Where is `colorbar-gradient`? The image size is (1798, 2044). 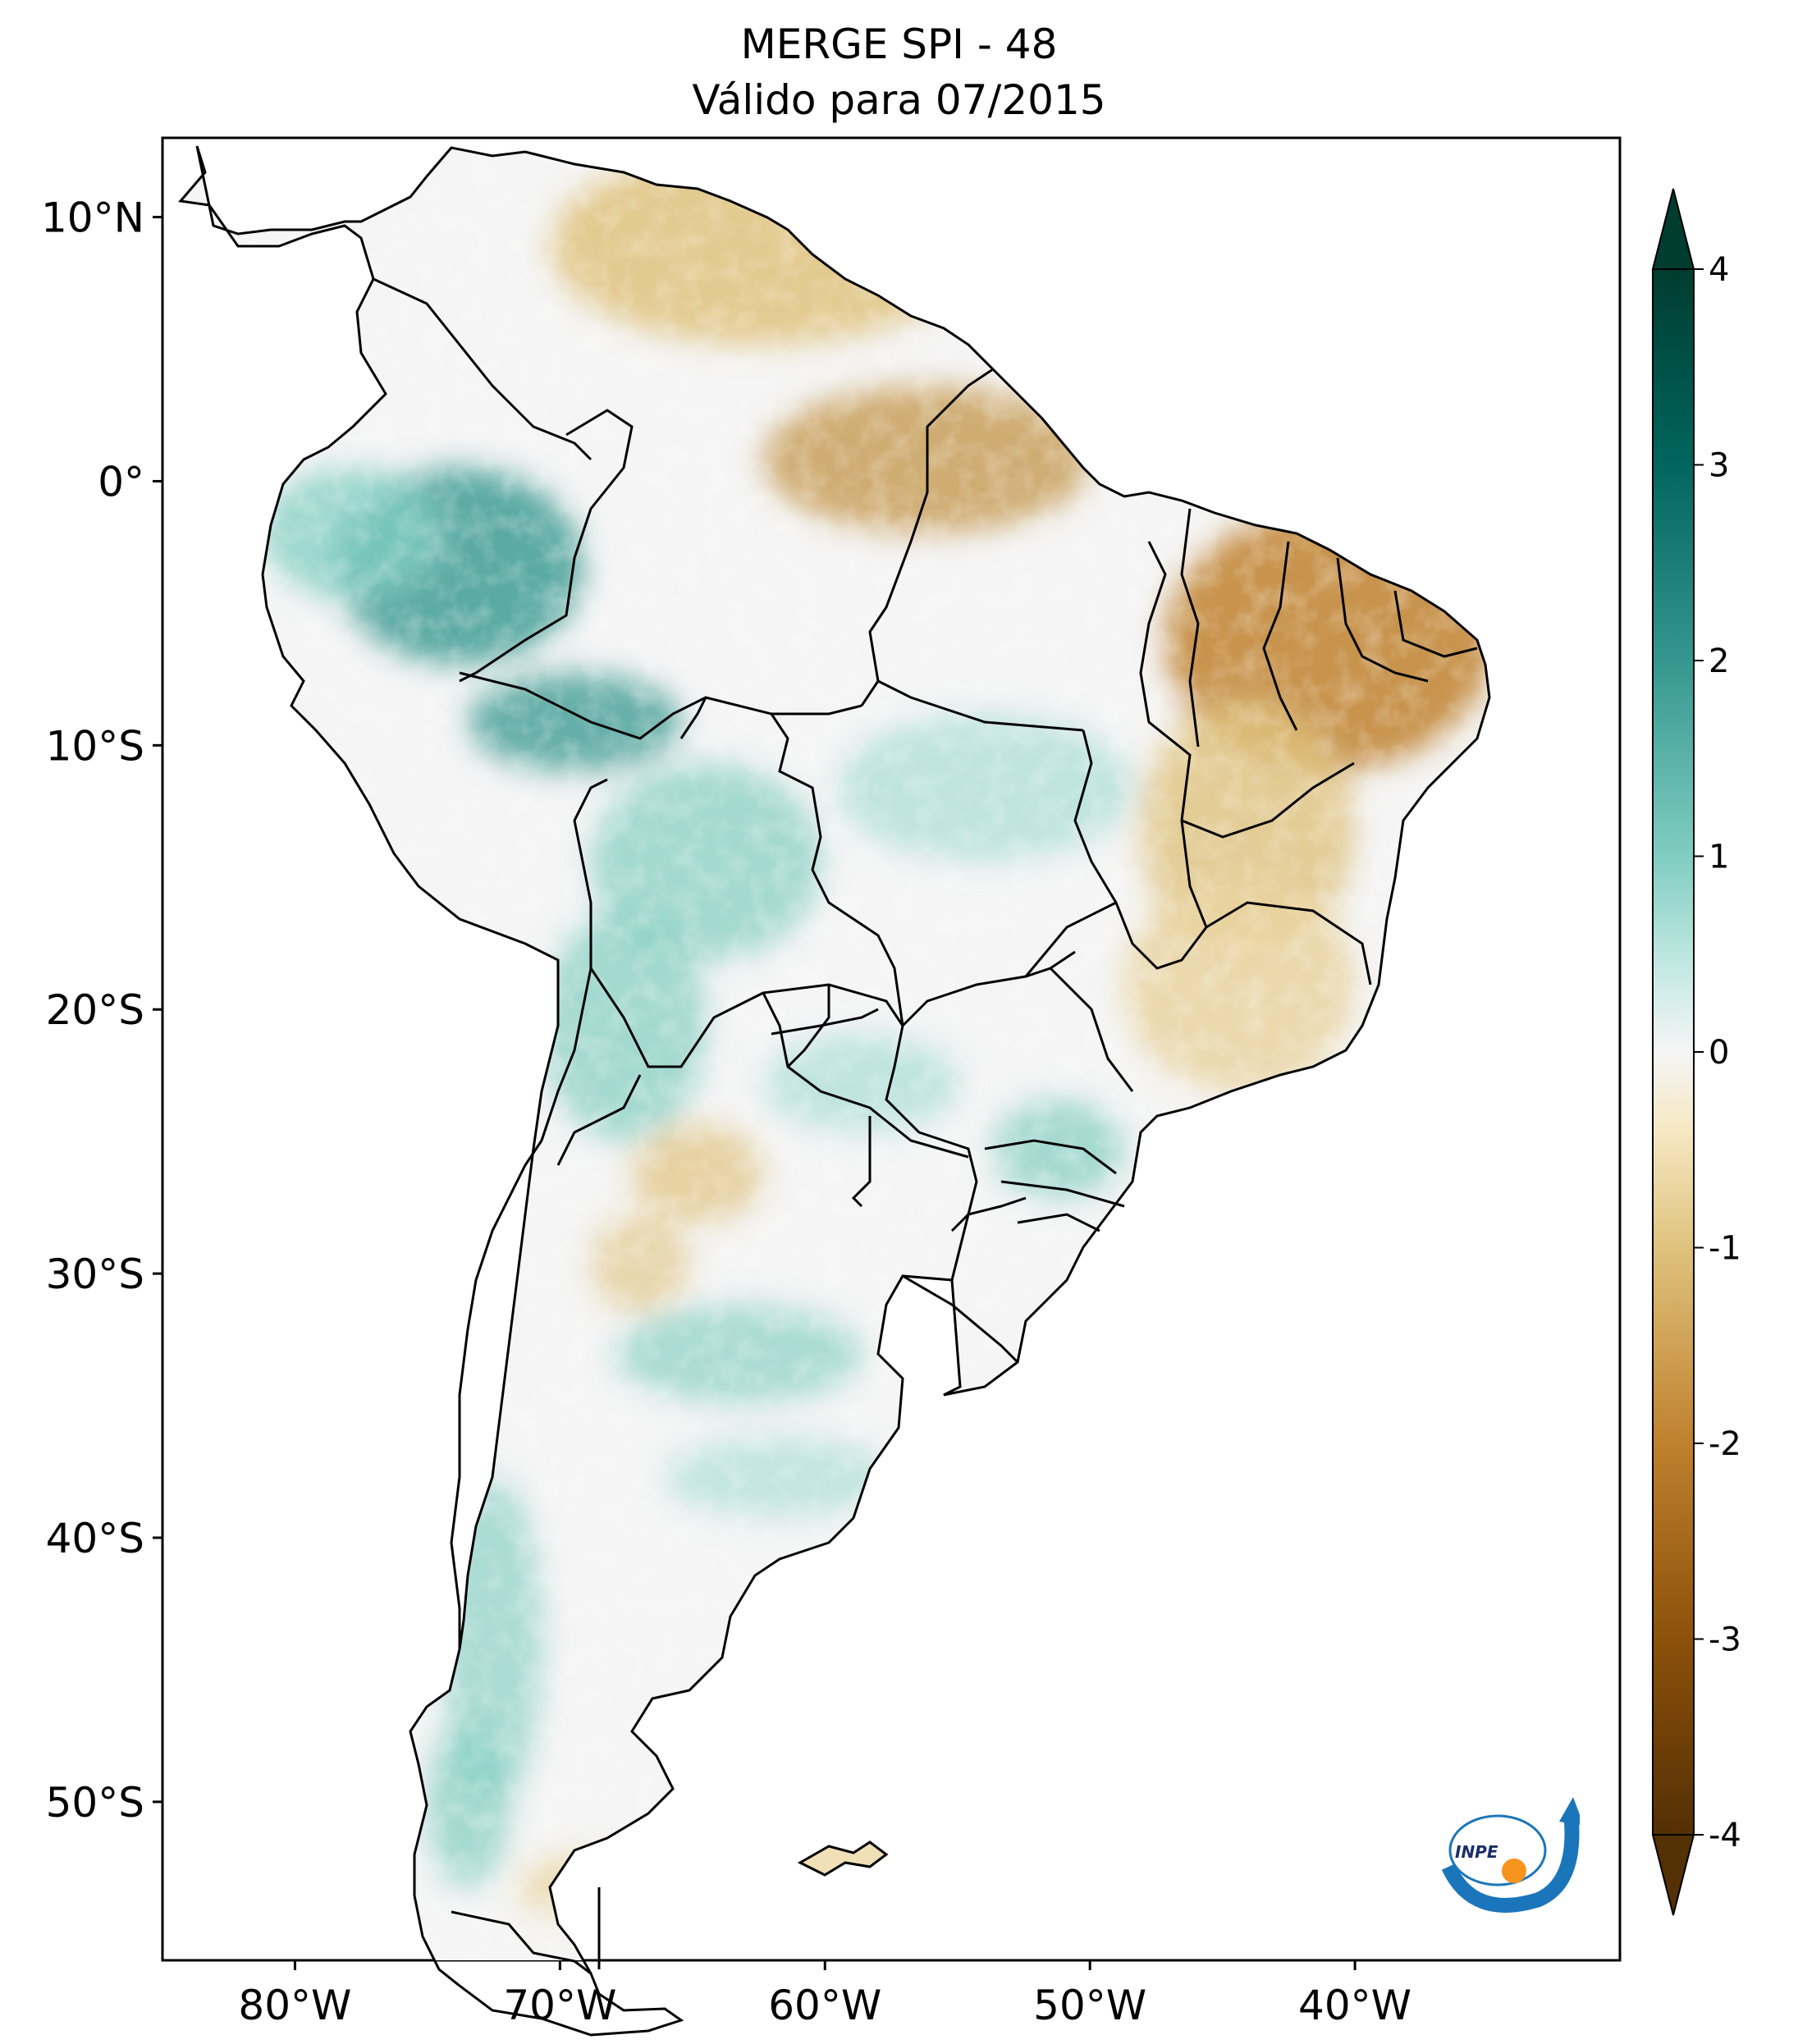 colorbar-gradient is located at coordinates (1673, 1052).